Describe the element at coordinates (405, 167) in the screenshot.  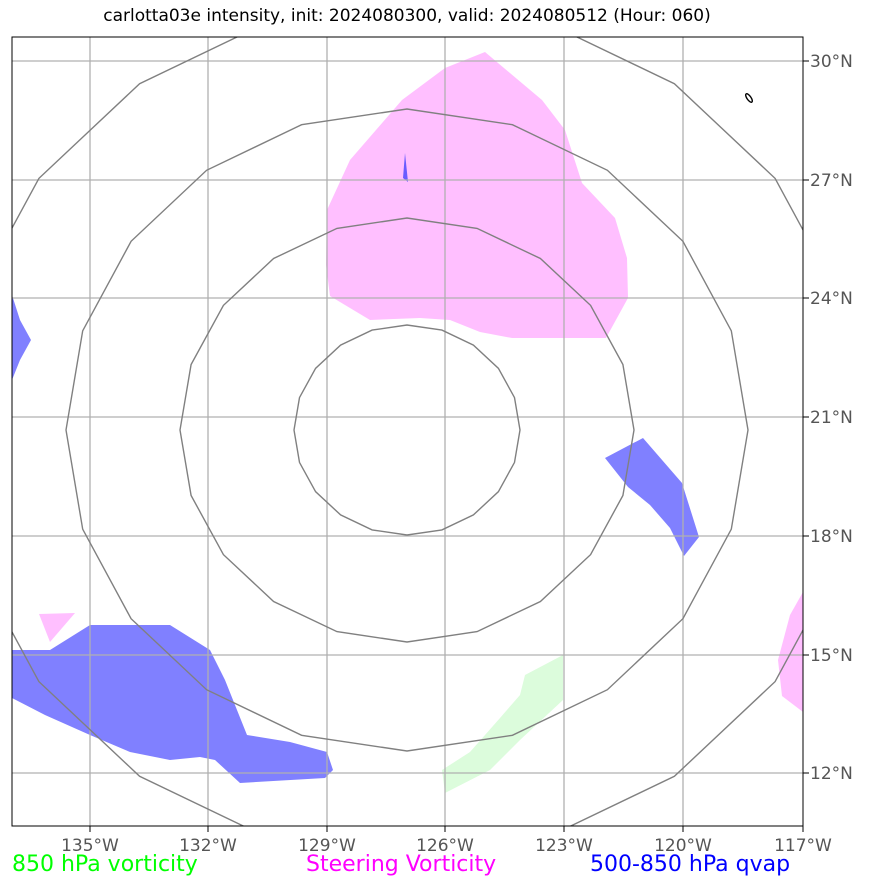
I see `qvap-region-small` at that location.